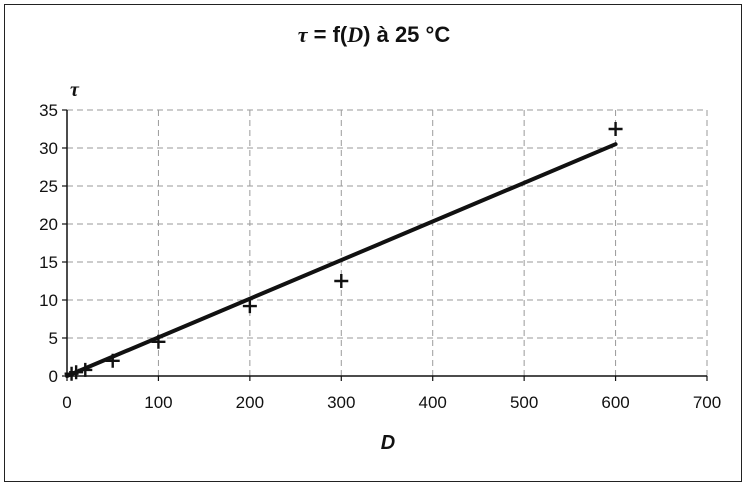 The height and width of the screenshot is (488, 748). I want to click on x-tick-label: 0, so click(66, 402).